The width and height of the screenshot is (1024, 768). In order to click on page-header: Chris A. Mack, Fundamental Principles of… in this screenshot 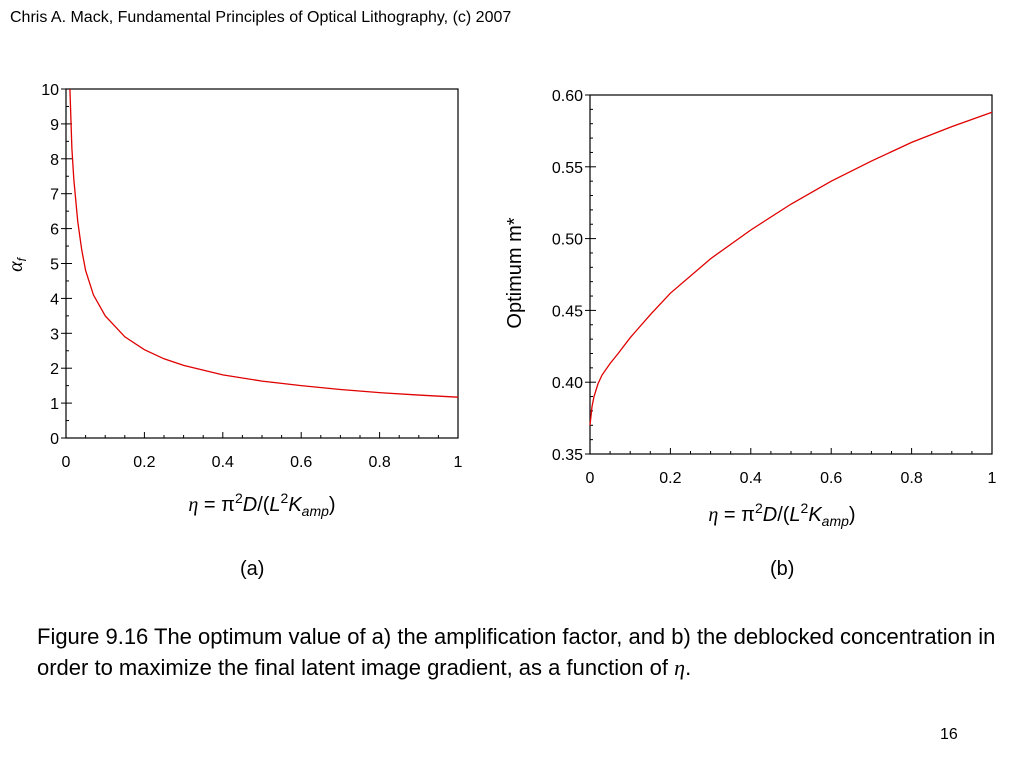, I will do `click(261, 17)`.